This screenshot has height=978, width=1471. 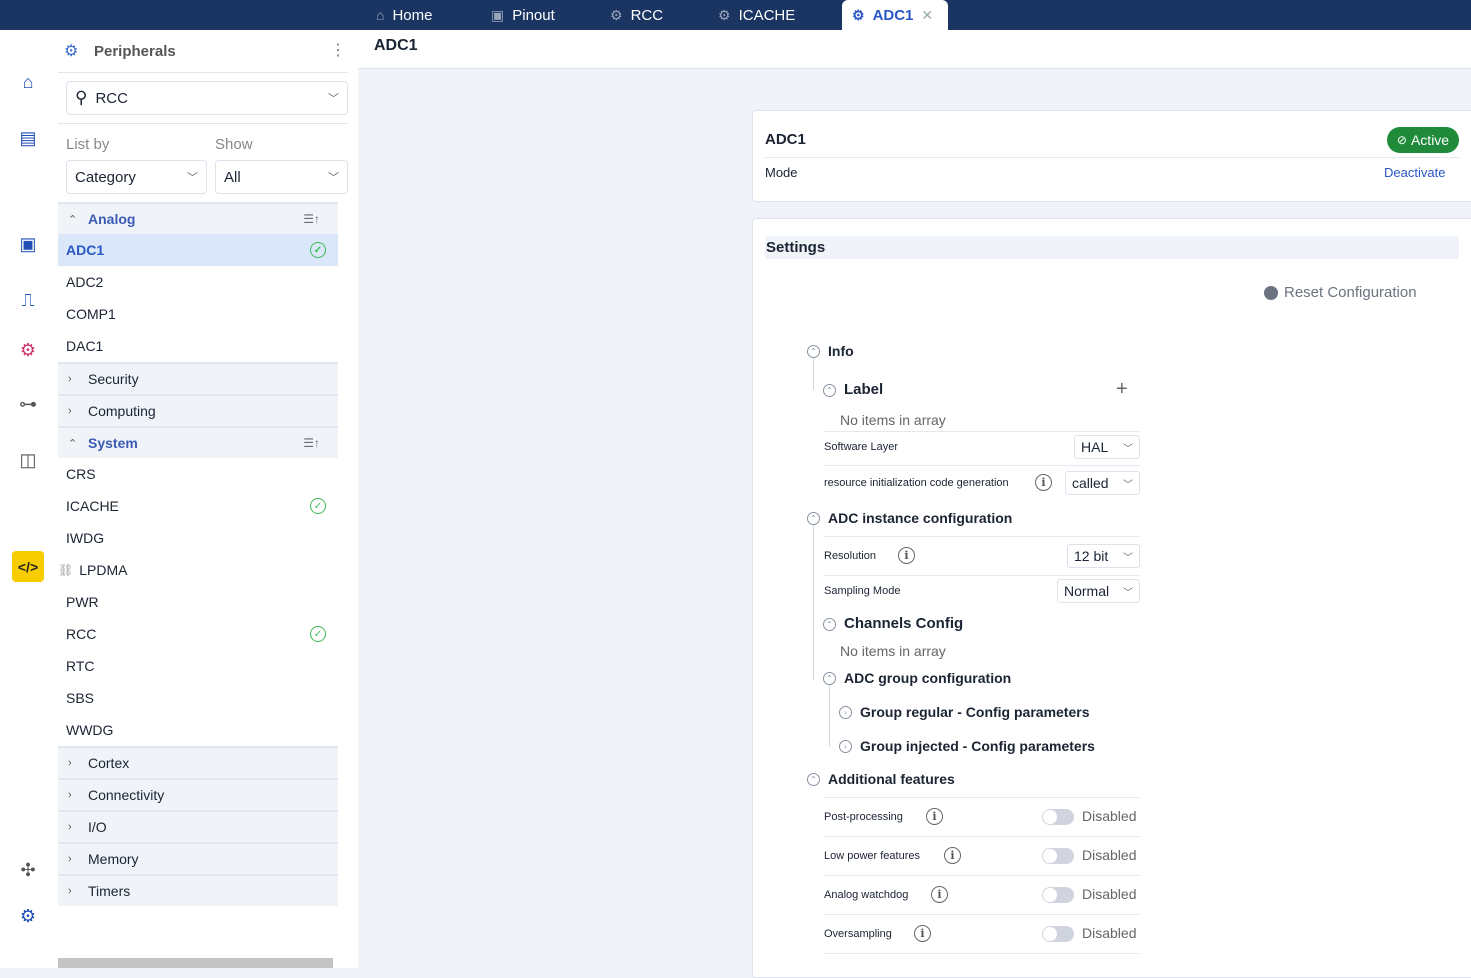 What do you see at coordinates (841, 351) in the screenshot?
I see `section-info: Info` at bounding box center [841, 351].